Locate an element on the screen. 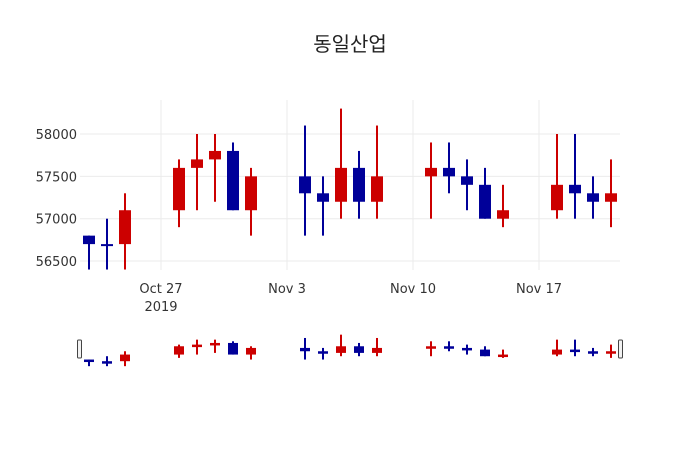  y-tick-label: 57000 is located at coordinates (56, 220).